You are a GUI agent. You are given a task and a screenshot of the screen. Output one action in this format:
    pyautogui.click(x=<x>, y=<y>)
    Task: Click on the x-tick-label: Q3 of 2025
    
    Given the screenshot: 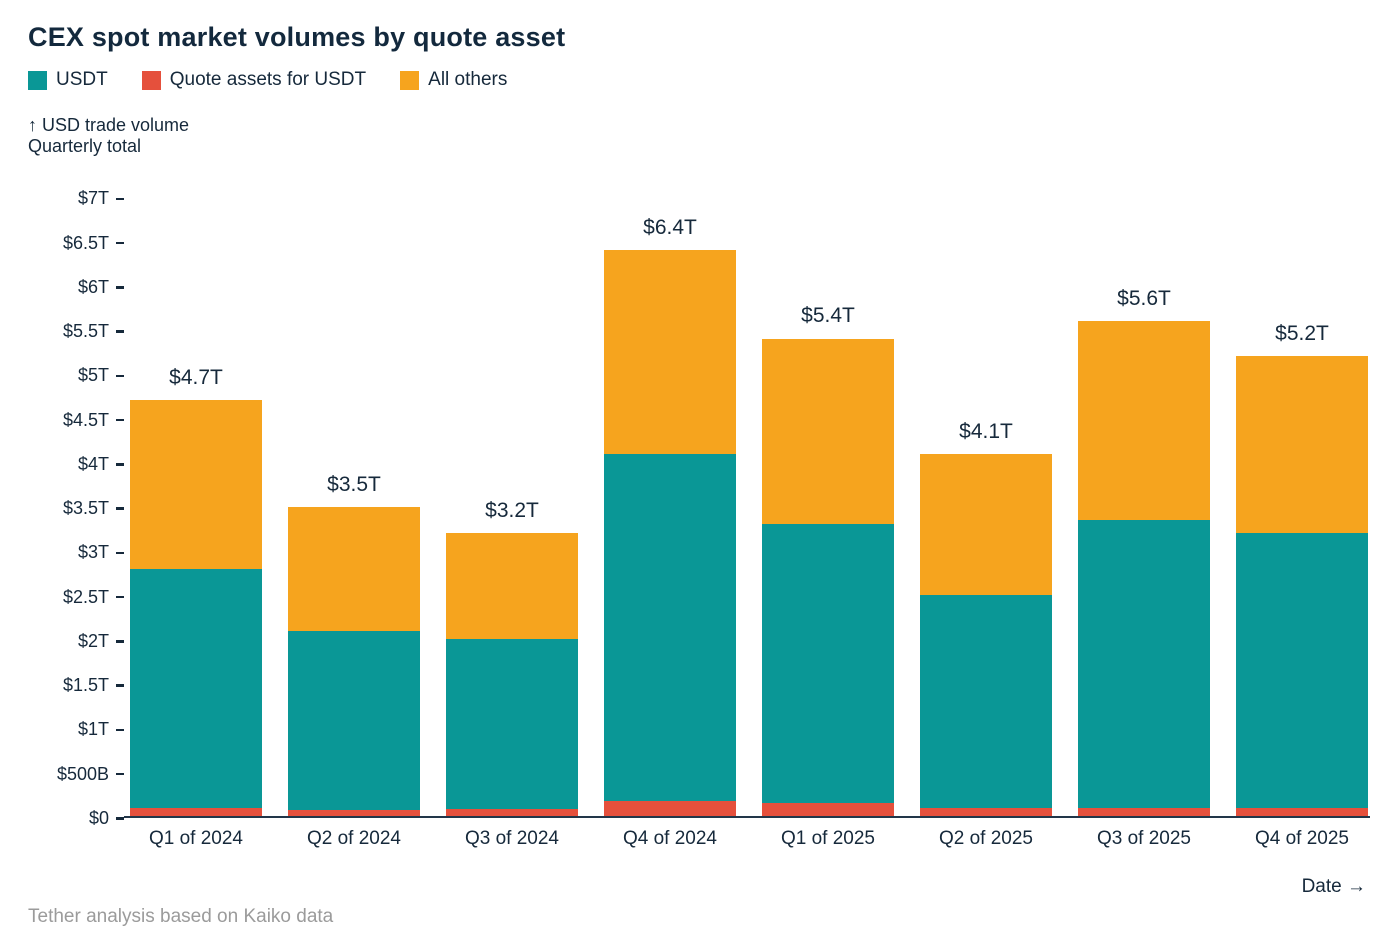 What is the action you would take?
    pyautogui.click(x=1144, y=839)
    